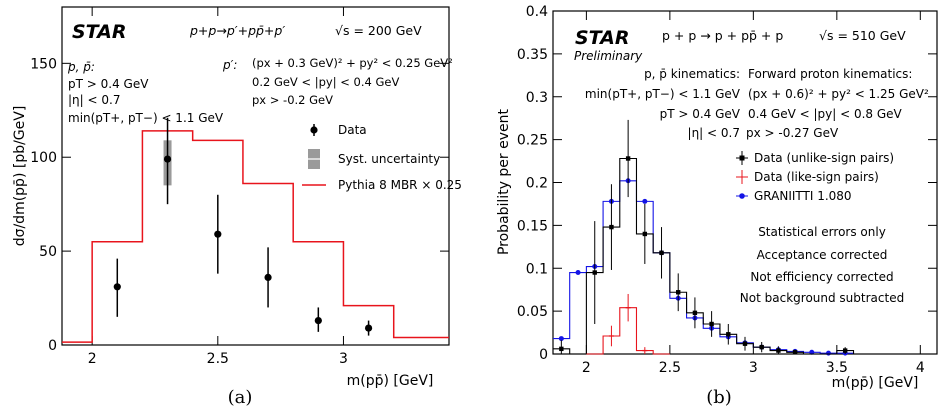 This screenshot has height=407, width=939. What do you see at coordinates (20, 176) in the screenshot?
I see `ylabel-a: dσ/dm(pp̄) [pb/GeV]` at bounding box center [20, 176].